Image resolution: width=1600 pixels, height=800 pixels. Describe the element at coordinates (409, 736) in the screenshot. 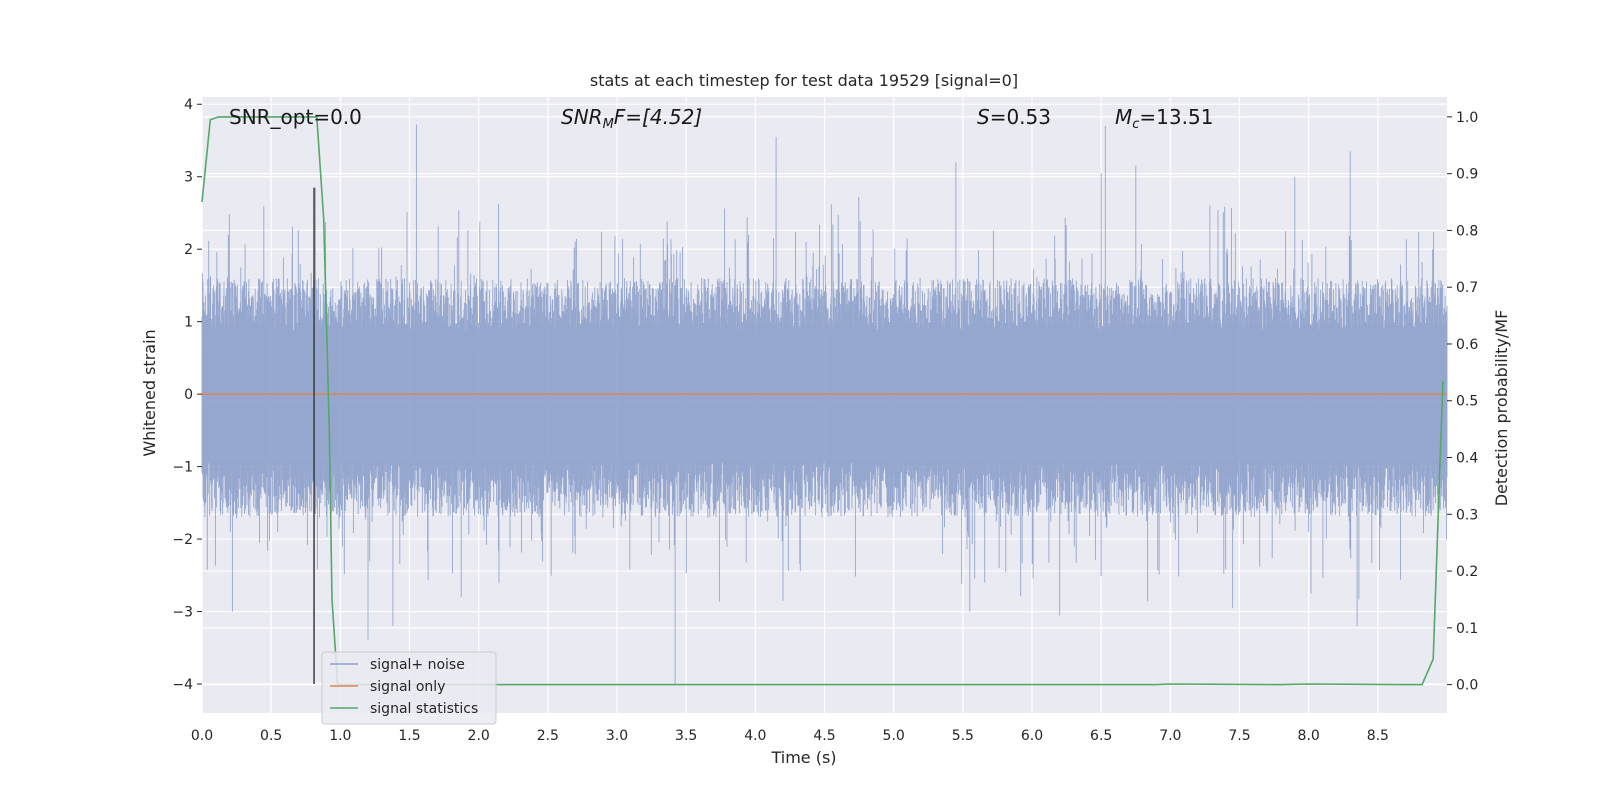

I see `x-tick-label: 1.5` at that location.